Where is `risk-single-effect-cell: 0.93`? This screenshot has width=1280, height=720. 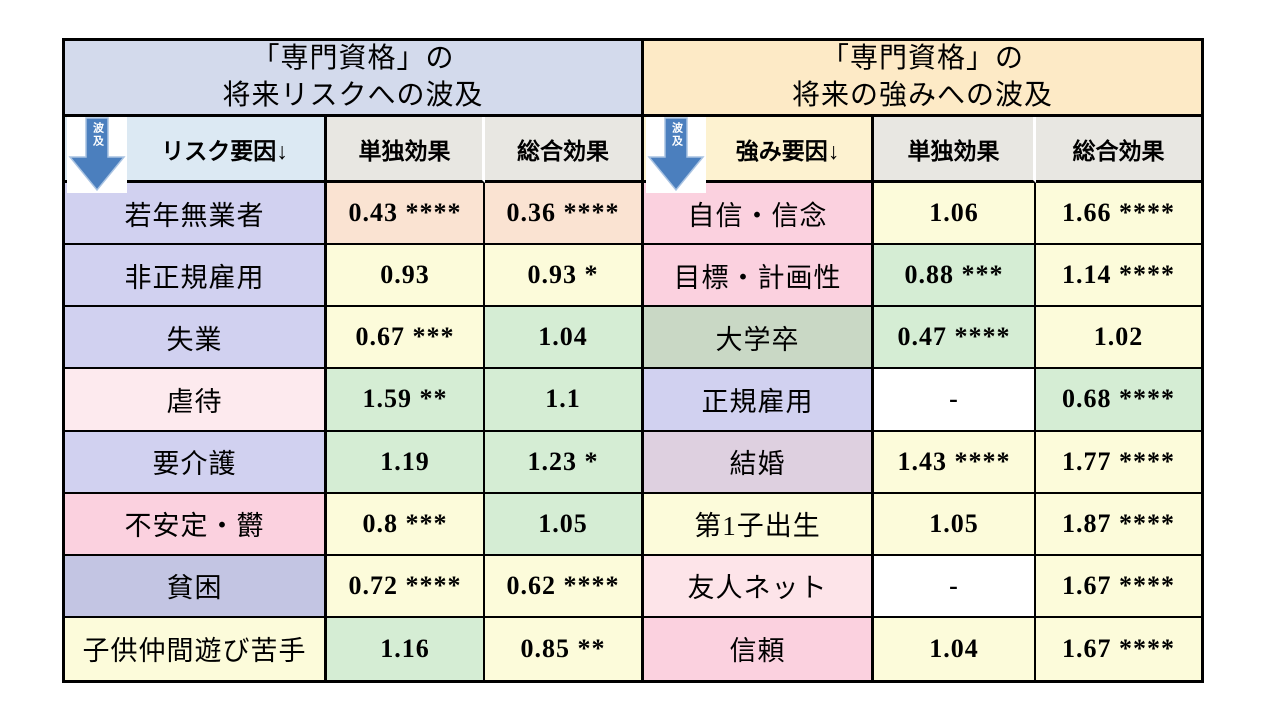 risk-single-effect-cell: 0.93 is located at coordinates (406, 276).